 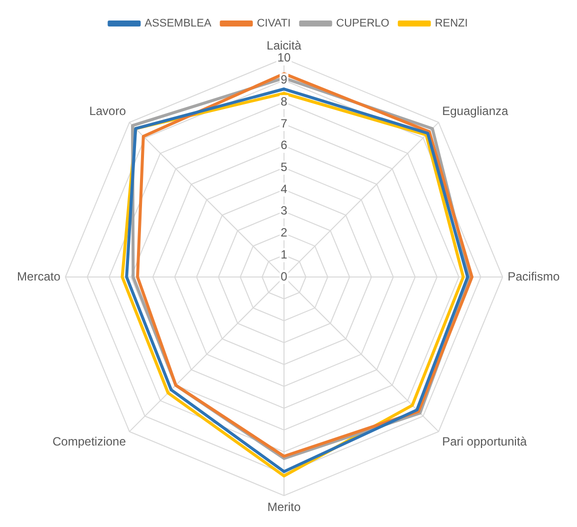 What do you see at coordinates (284, 57) in the screenshot?
I see `y-tick-label: 10` at bounding box center [284, 57].